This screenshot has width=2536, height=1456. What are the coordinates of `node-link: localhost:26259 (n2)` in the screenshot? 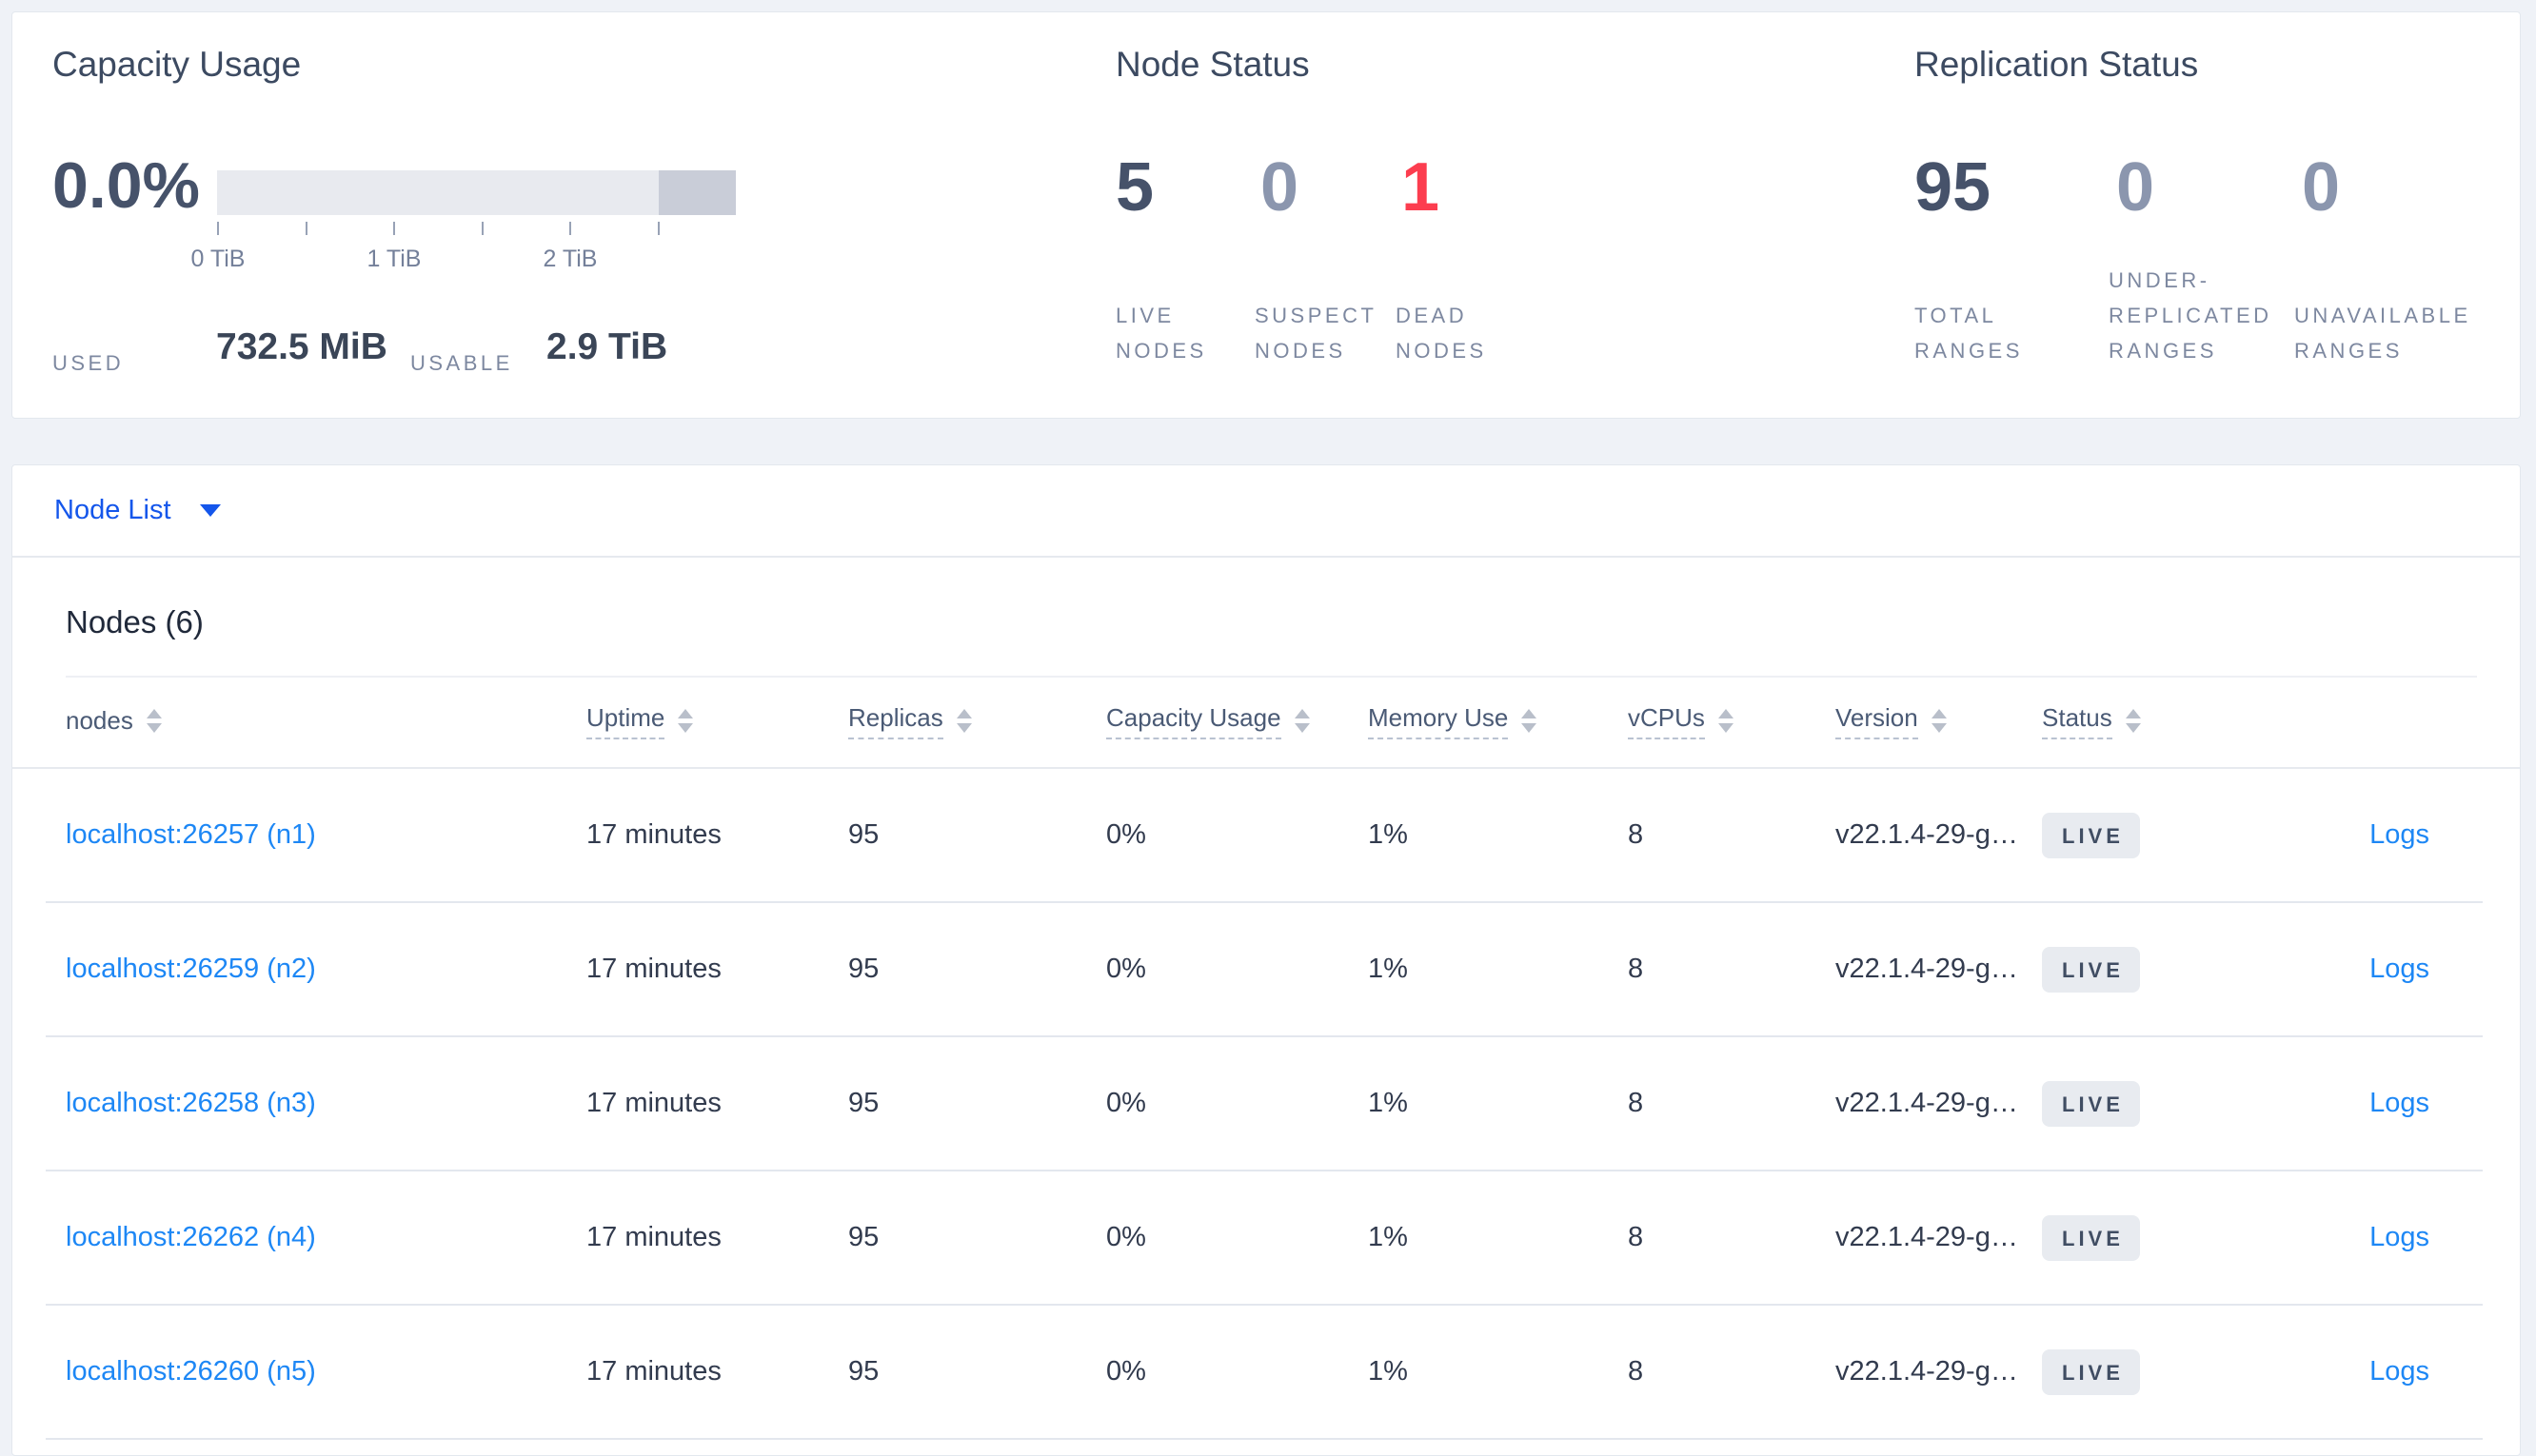 It's located at (191, 969).